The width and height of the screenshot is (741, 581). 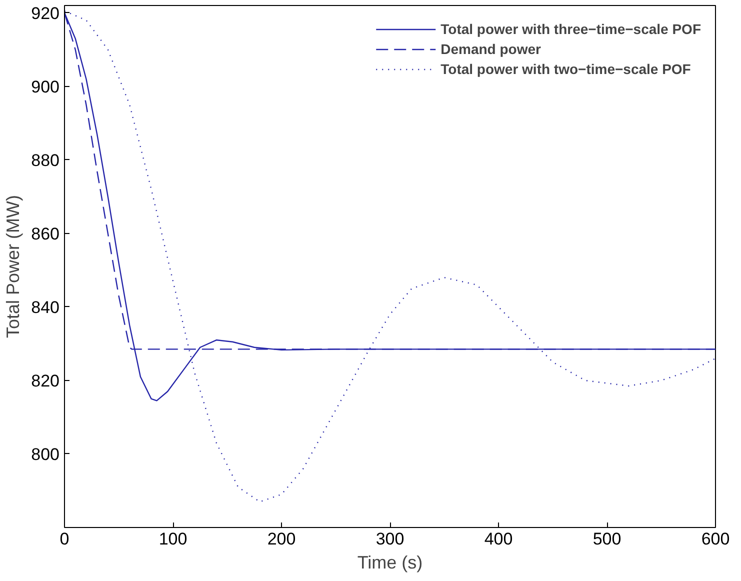 I want to click on y-tick-label: 840, so click(x=45, y=307).